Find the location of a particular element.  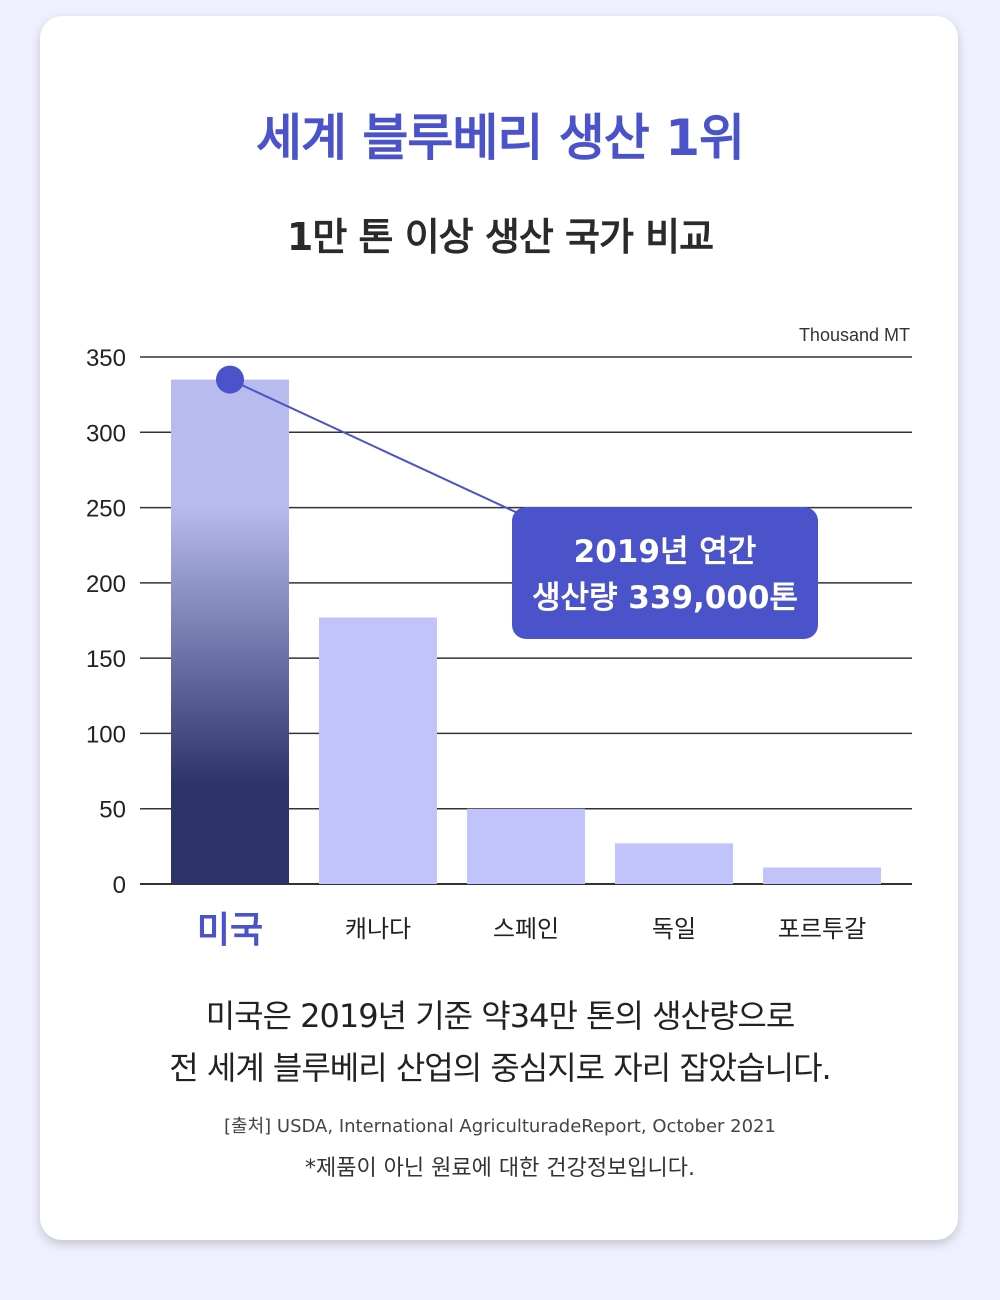

callout-line-1: 2019년 연간 is located at coordinates (665, 552).